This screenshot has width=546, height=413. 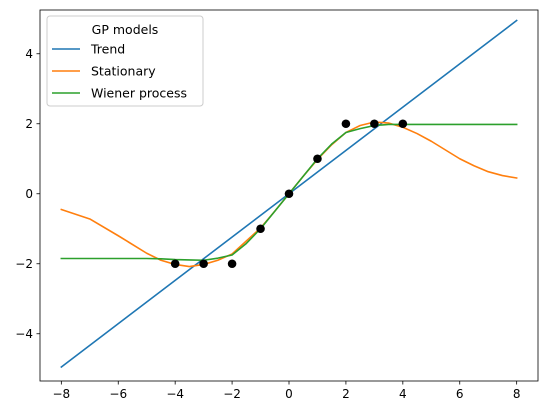 I want to click on x-tick-label: 6, so click(x=460, y=394).